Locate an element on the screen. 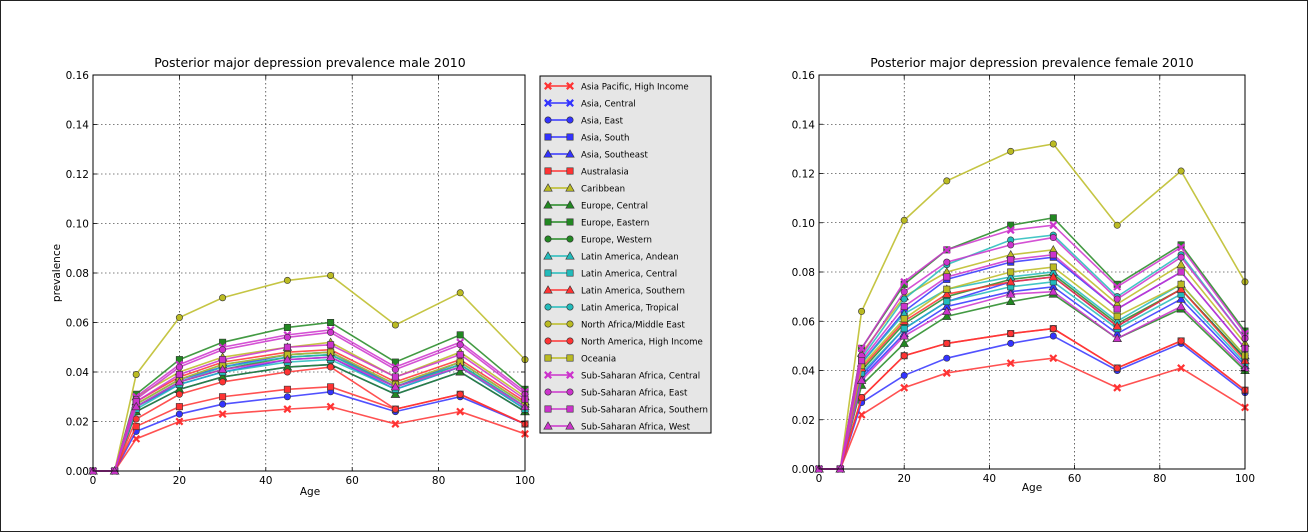 The width and height of the screenshot is (1308, 532). legend-entry: Sub-Saharan Africa, East is located at coordinates (616, 393).